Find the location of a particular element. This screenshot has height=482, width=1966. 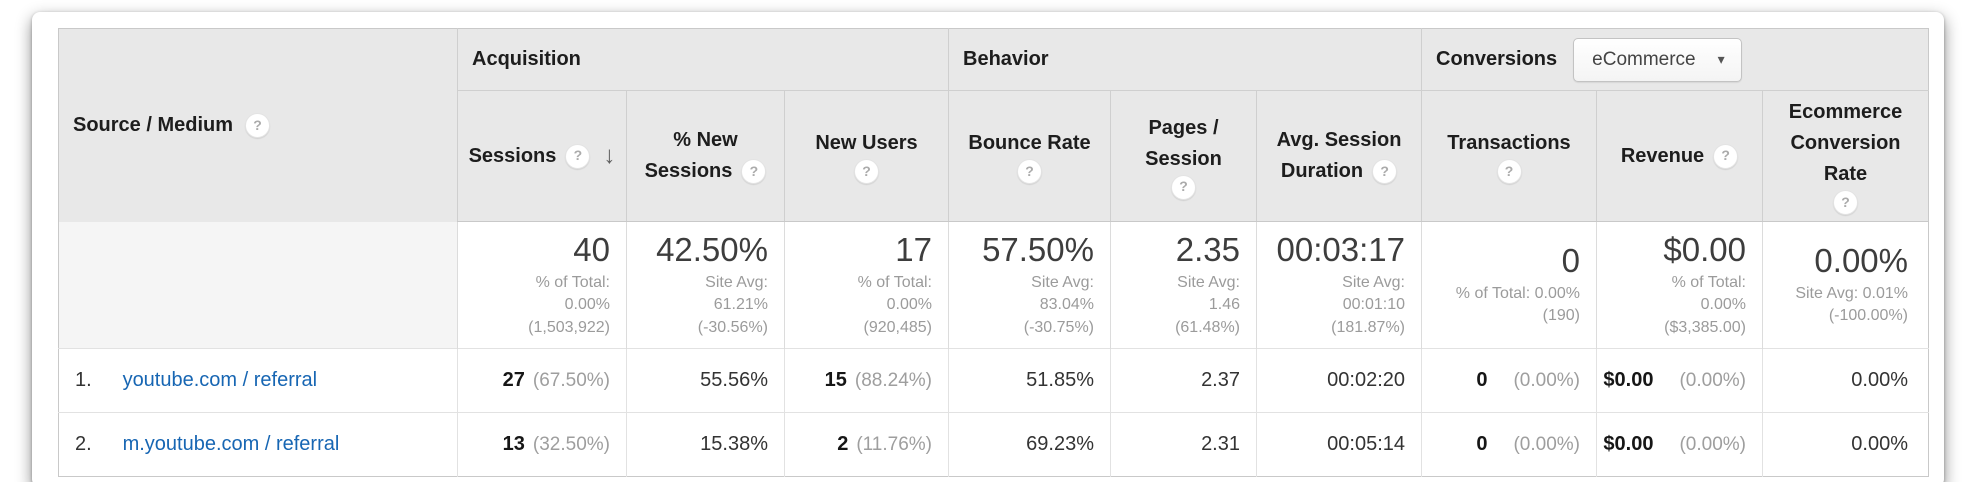

pct-new-sessions-header-line2: Sessions is located at coordinates (688, 171).